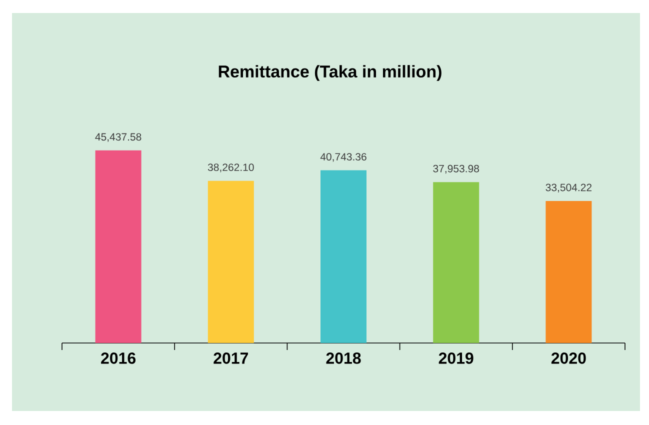 This screenshot has height=425, width=649. Describe the element at coordinates (343, 157) in the screenshot. I see `data-label: 40,743.36` at that location.